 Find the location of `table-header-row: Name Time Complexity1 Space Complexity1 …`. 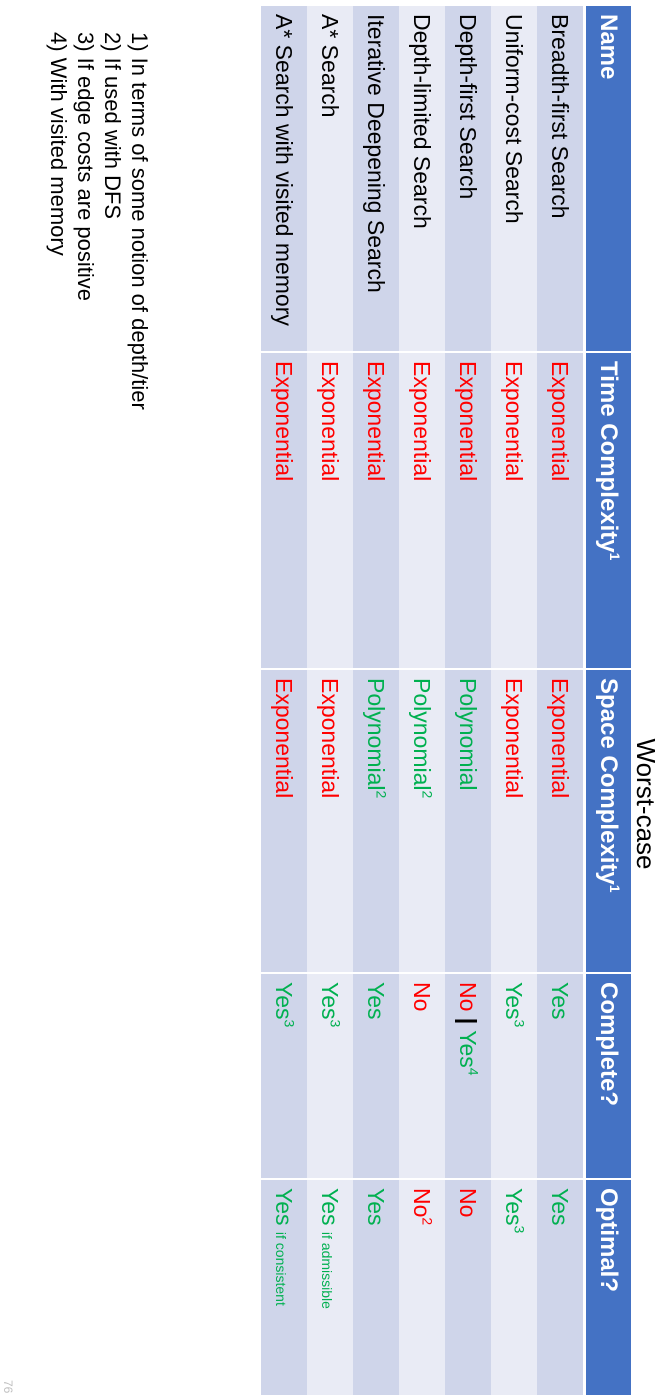

table-header-row: Name Time Complexity1 Space Complexity1 … is located at coordinates (607, 700).